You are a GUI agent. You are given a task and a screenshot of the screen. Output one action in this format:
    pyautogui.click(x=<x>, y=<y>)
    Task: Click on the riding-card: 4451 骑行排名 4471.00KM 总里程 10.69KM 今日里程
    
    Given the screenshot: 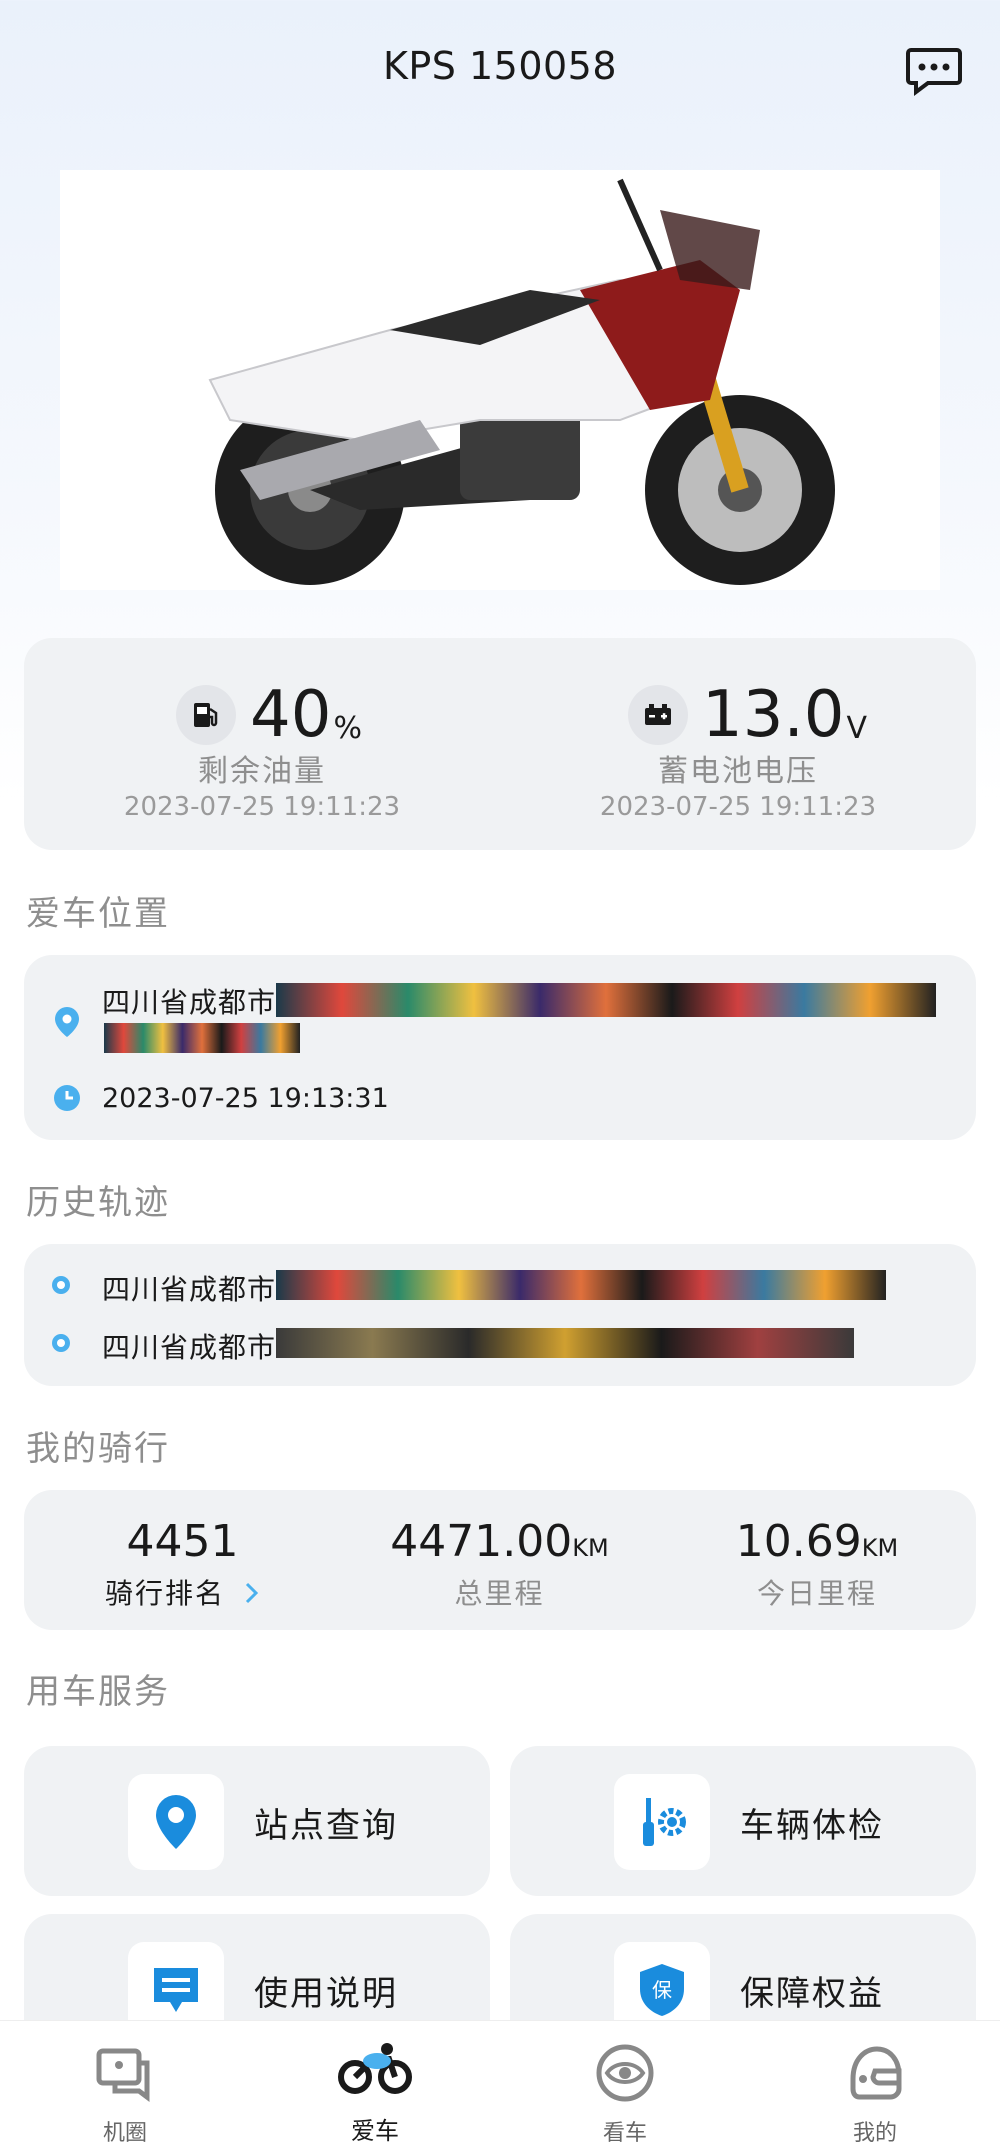 What is the action you would take?
    pyautogui.click(x=500, y=1560)
    